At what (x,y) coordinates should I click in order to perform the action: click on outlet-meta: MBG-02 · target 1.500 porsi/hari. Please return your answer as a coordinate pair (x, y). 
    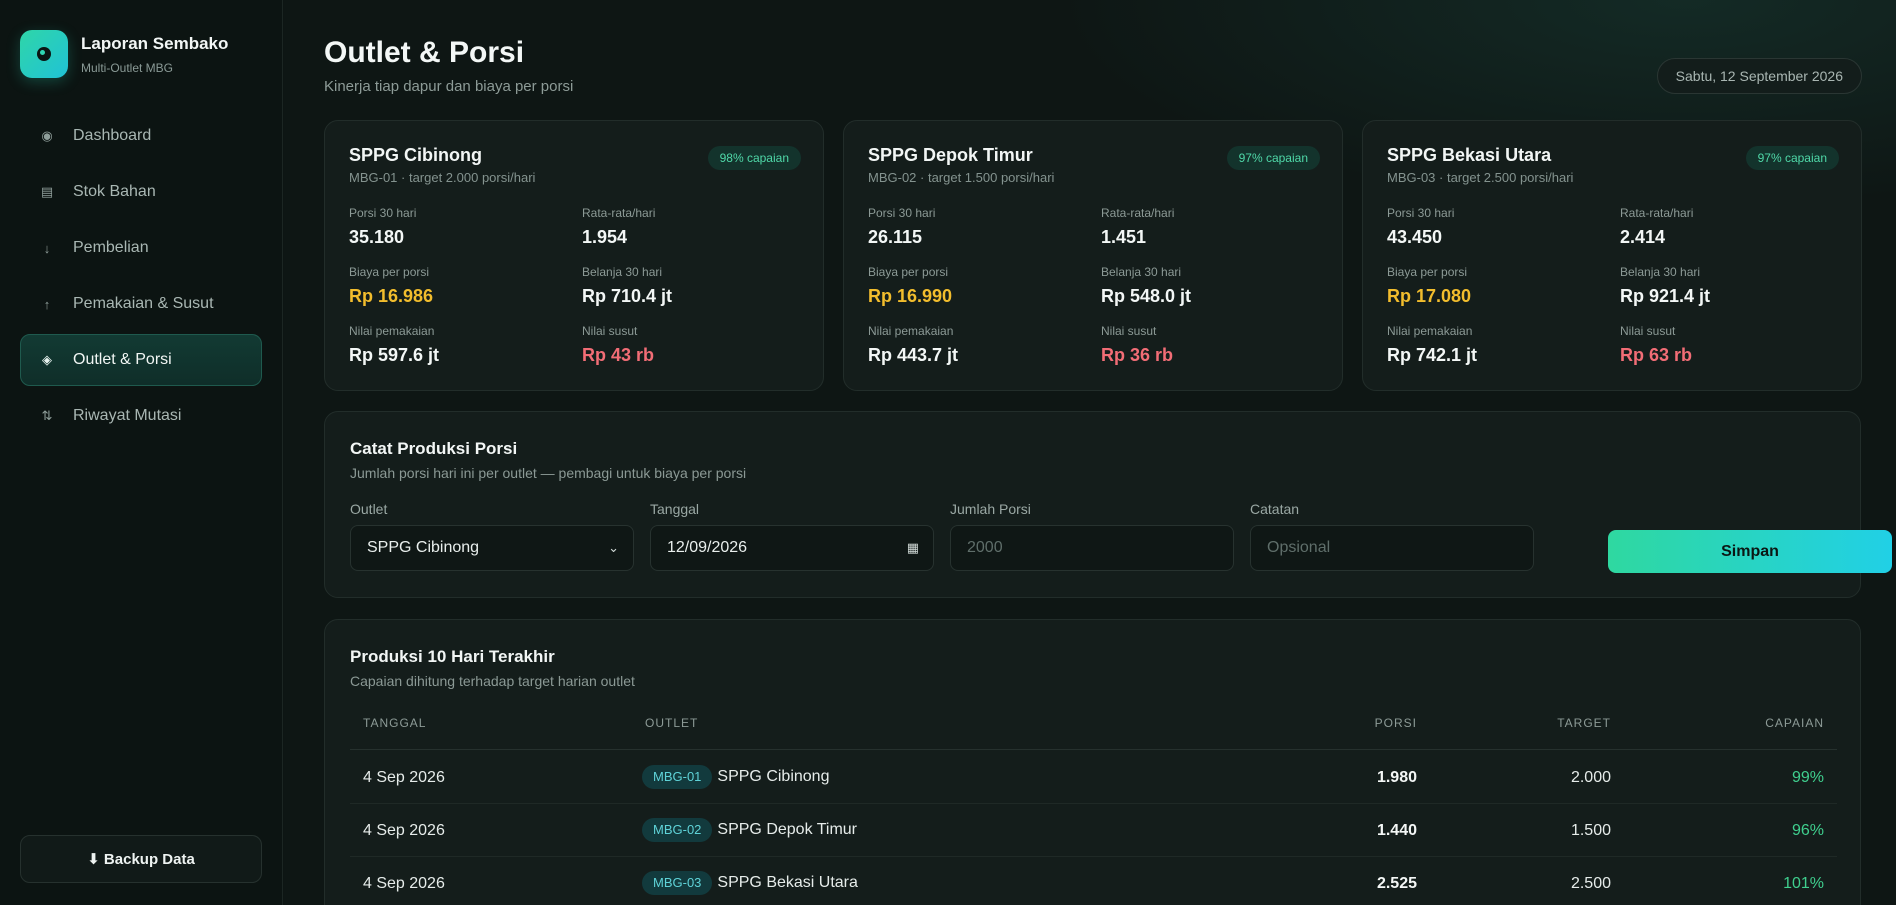
    Looking at the image, I should click on (961, 177).